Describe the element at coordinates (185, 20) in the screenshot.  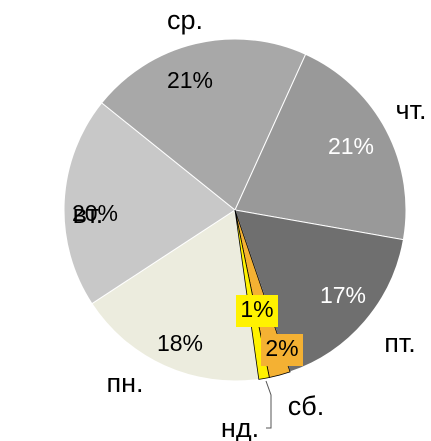
I see `category-label: ср.` at that location.